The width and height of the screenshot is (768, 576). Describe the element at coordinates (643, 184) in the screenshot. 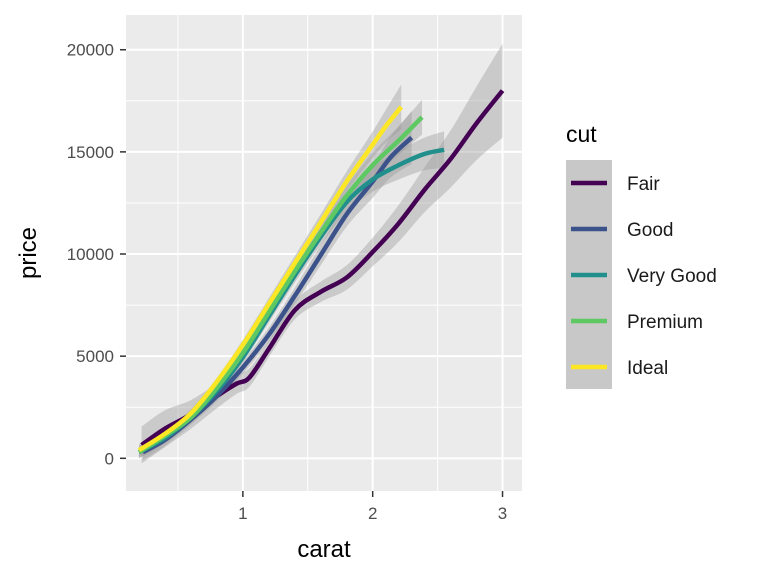

I see `legend-label-fair: Fair` at that location.